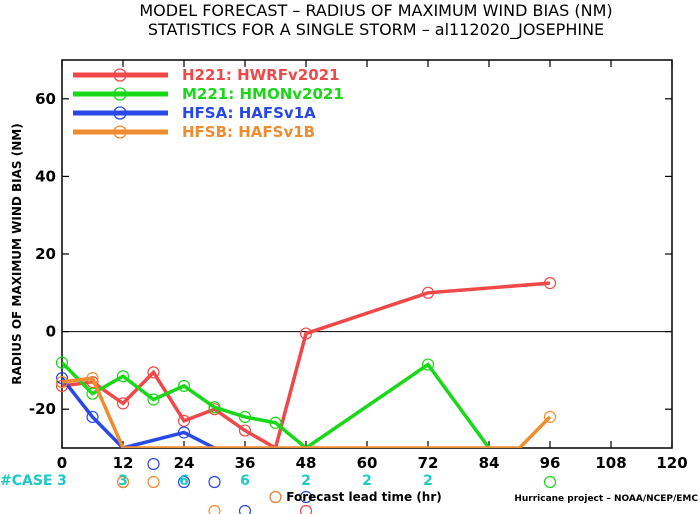  Describe the element at coordinates (610, 463) in the screenshot. I see `x-tick-label: 108` at that location.